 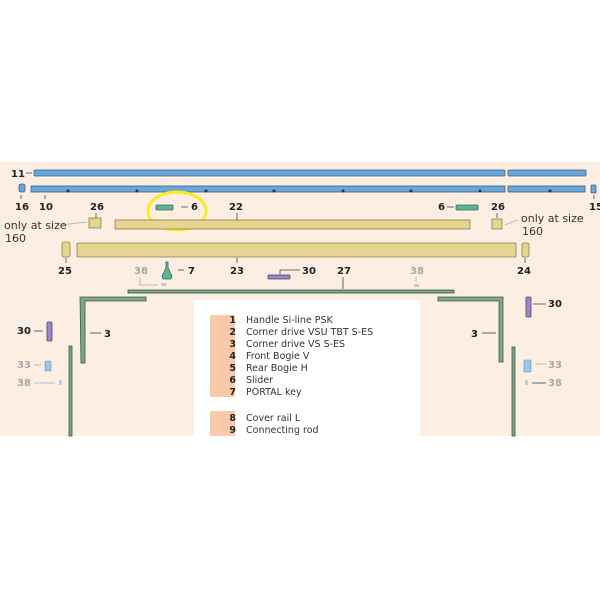 What do you see at coordinates (232, 430) in the screenshot?
I see `legend-item-number: 9` at bounding box center [232, 430].